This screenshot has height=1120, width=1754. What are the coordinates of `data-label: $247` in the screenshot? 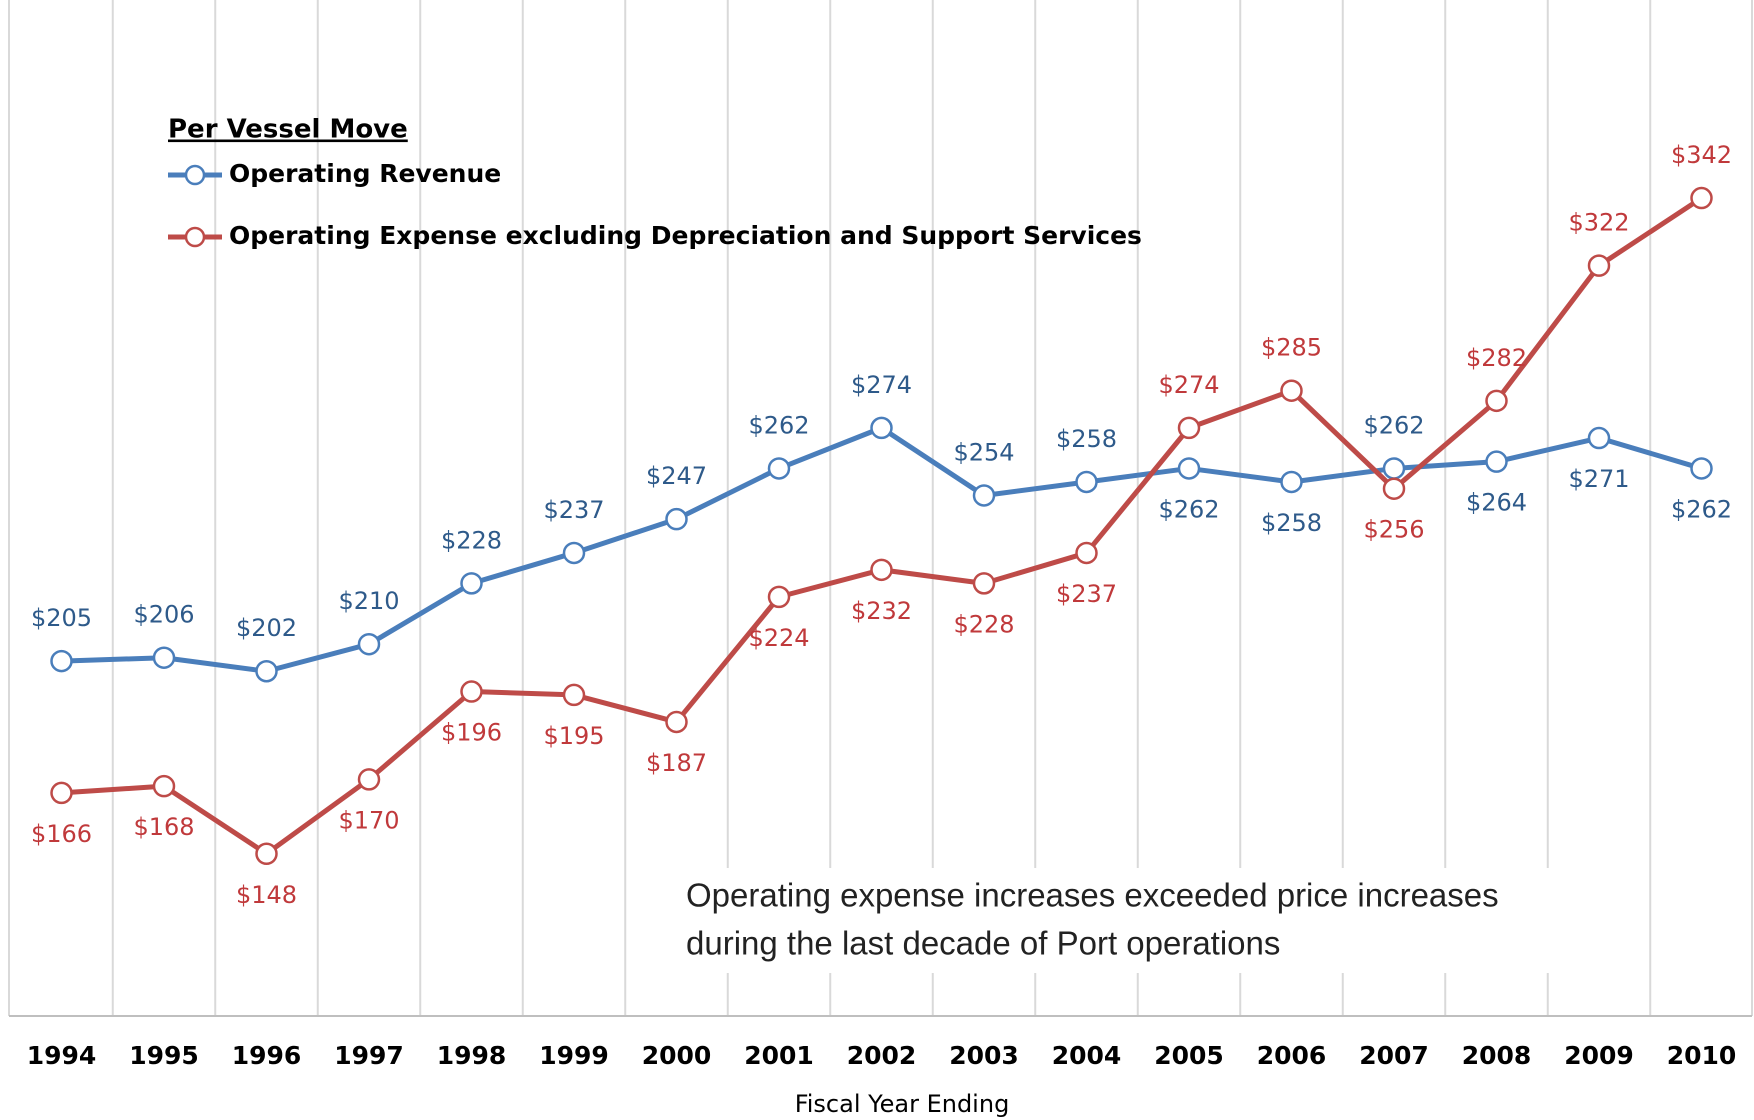 It's located at (676, 476).